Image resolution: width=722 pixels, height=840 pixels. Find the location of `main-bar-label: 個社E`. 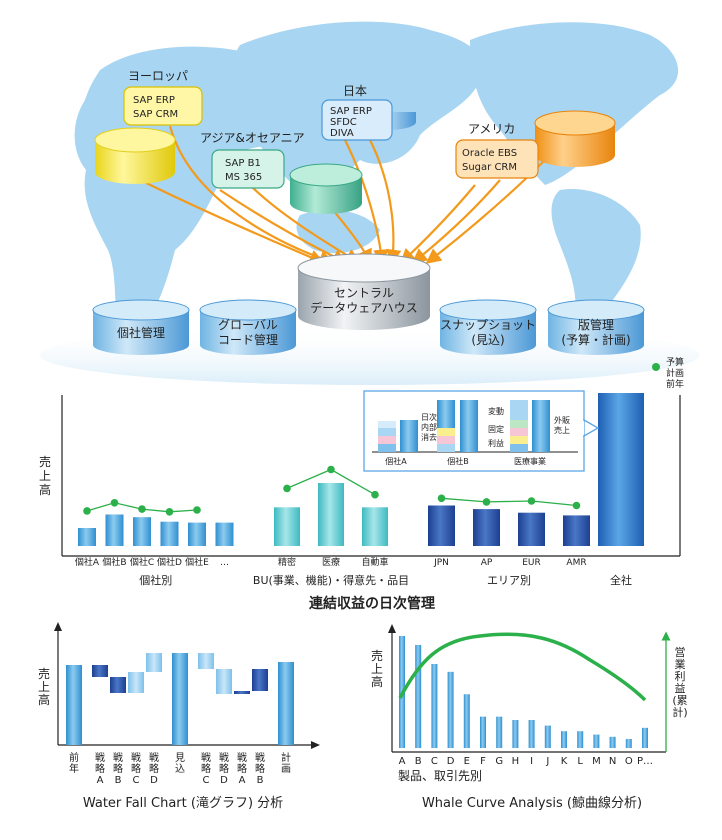

main-bar-label: 個社E is located at coordinates (197, 562).